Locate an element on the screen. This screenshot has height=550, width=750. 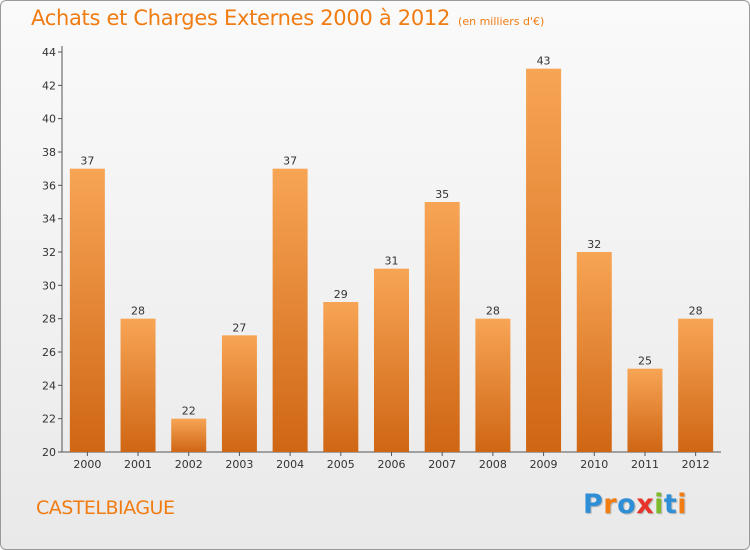
data-label-2002: 22 is located at coordinates (189, 411).